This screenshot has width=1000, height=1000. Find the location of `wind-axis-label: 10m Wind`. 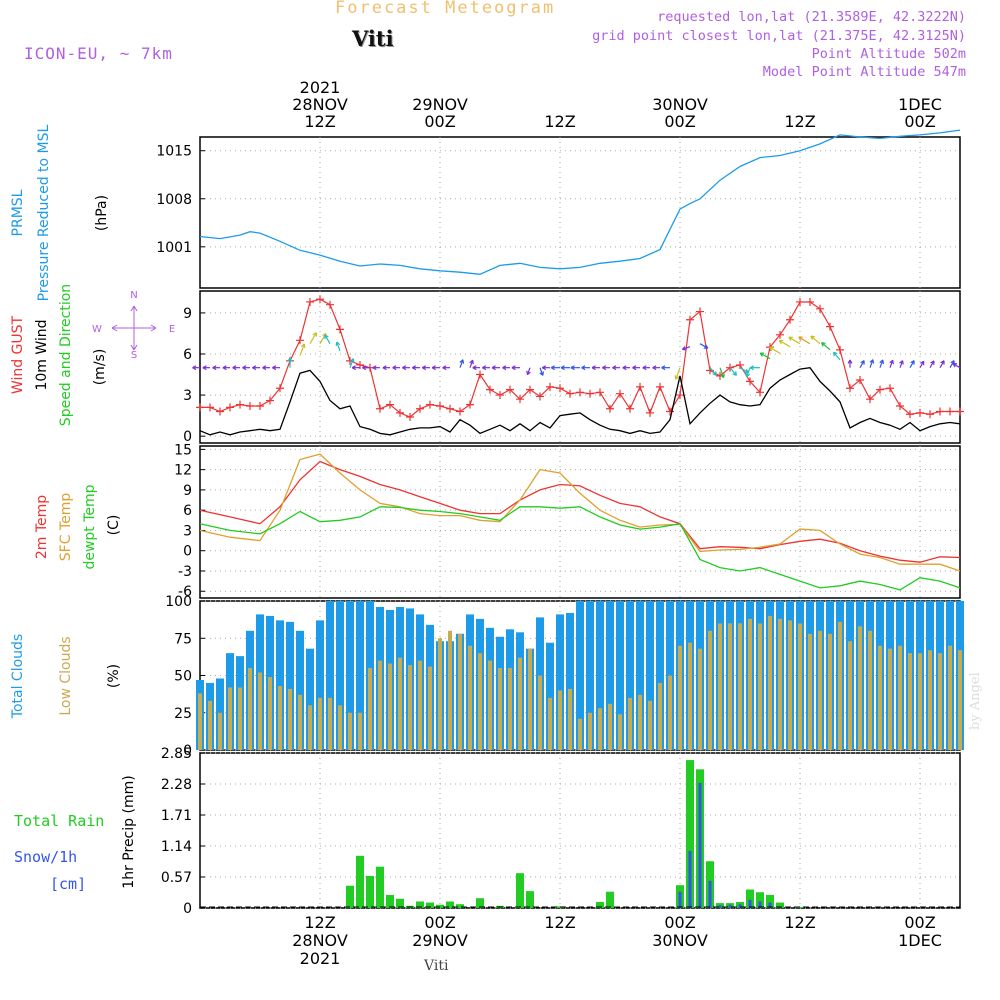

wind-axis-label: 10m Wind is located at coordinates (42, 354).